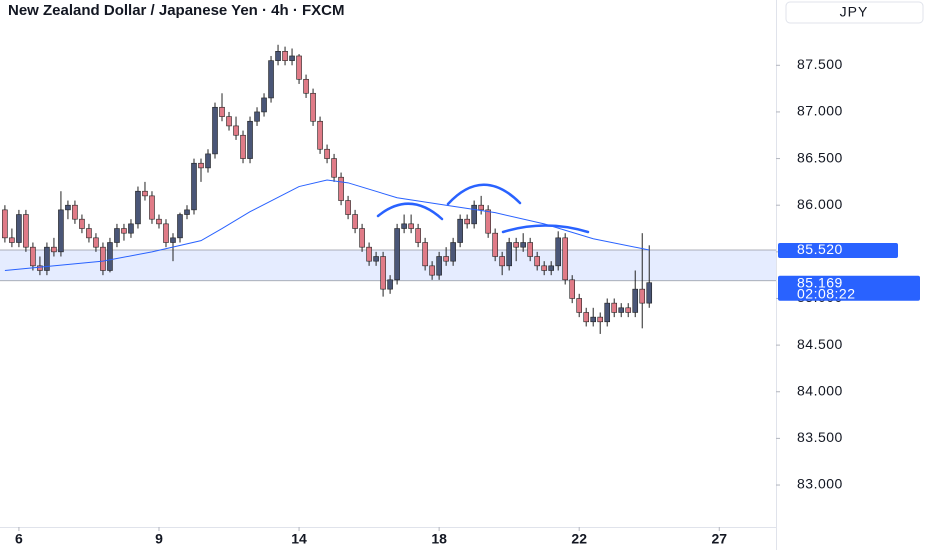 Image resolution: width=932 pixels, height=550 pixels. I want to click on y-tick-label: 86.000, so click(820, 204).